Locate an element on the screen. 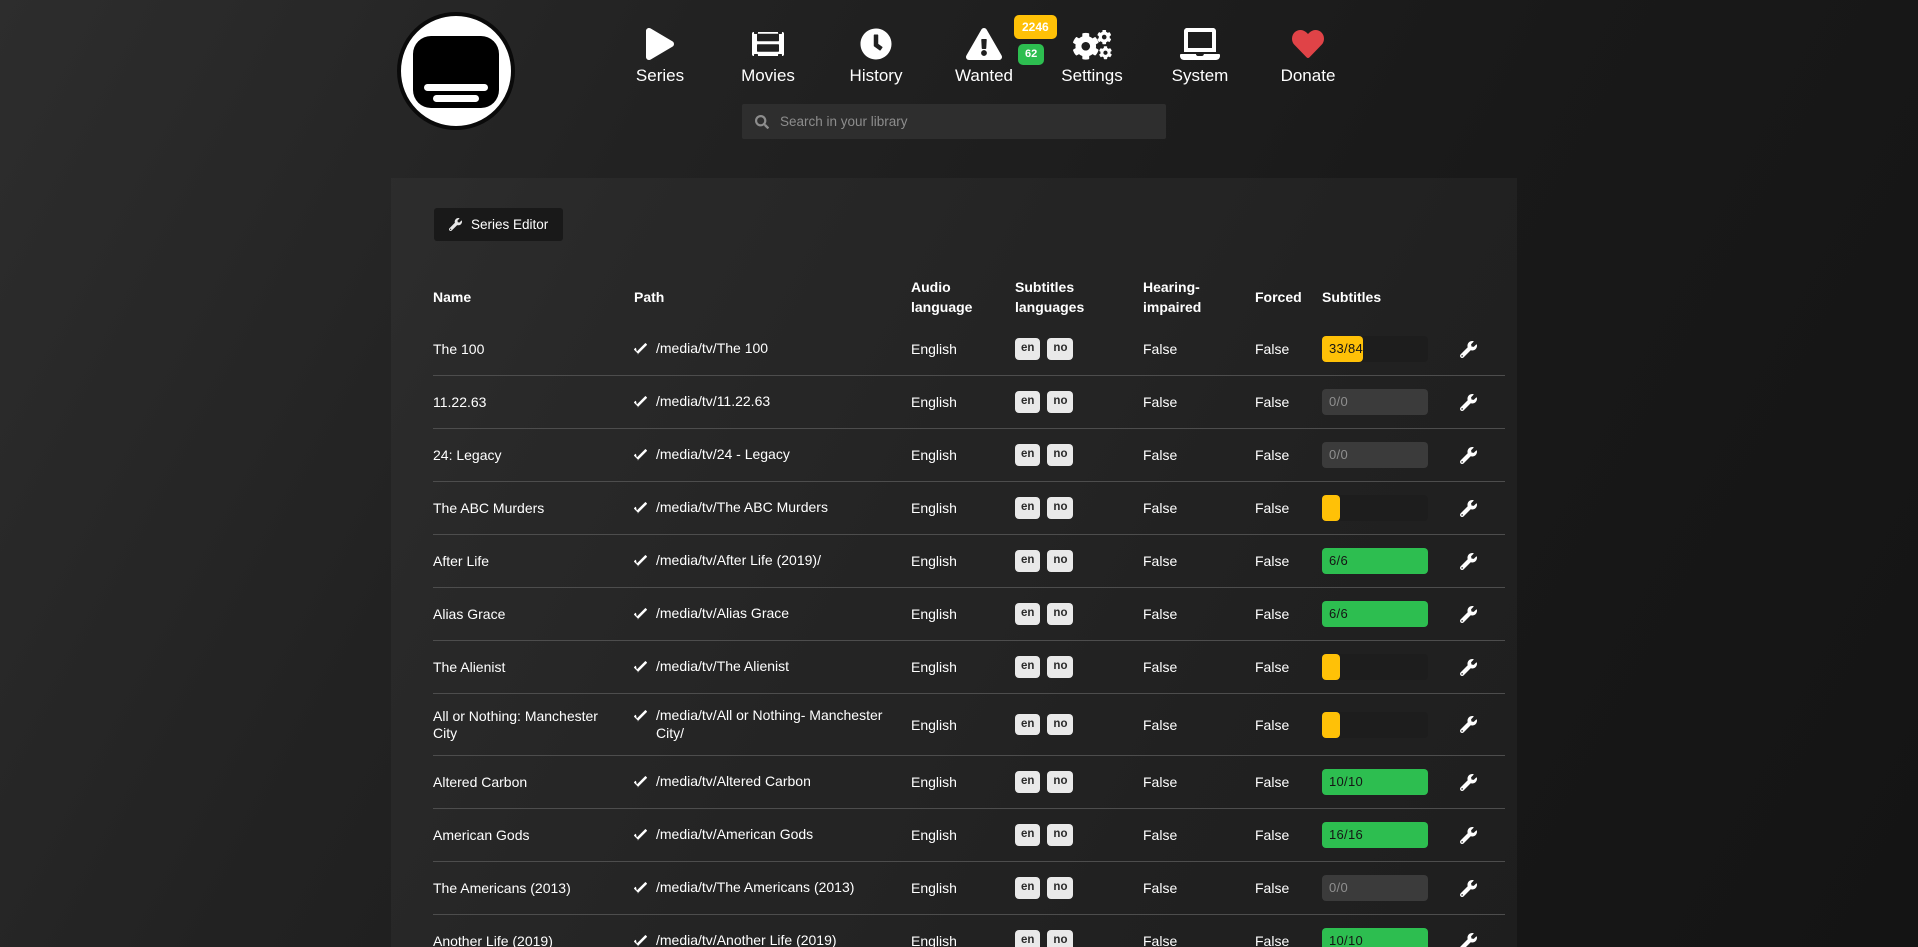 The image size is (1918, 947). nav-item-history: History is located at coordinates (876, 53).